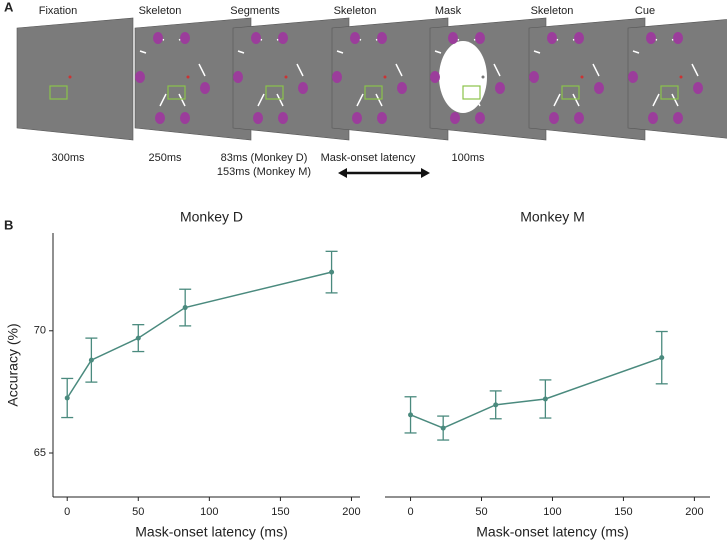 This screenshot has width=727, height=542. Describe the element at coordinates (211, 217) in the screenshot. I see `chart-title: Monkey D` at that location.